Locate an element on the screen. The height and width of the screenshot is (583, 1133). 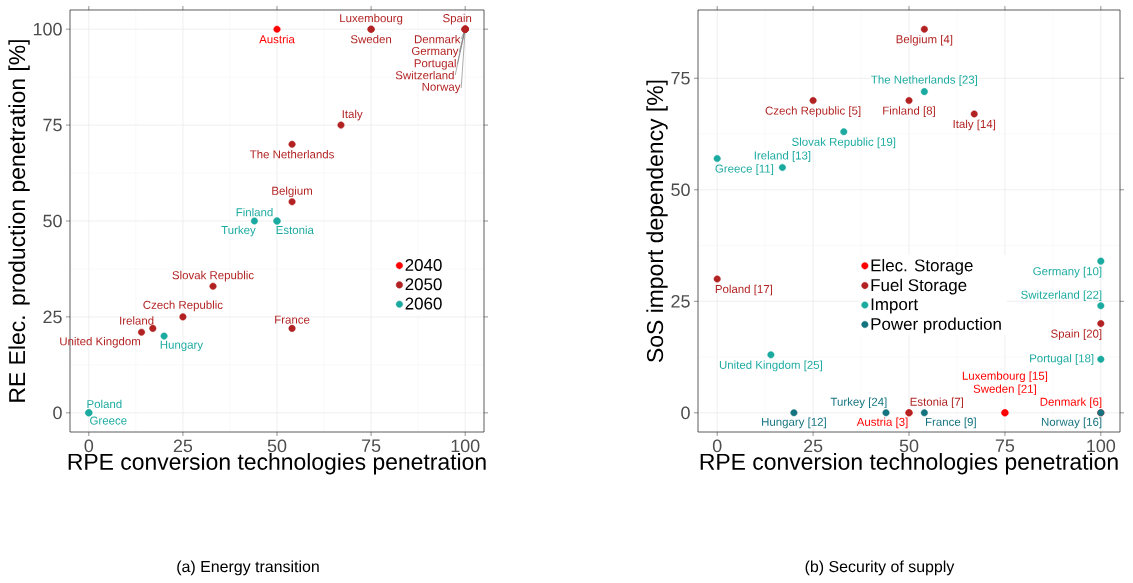
annotation: Norway is located at coordinates (441, 88).